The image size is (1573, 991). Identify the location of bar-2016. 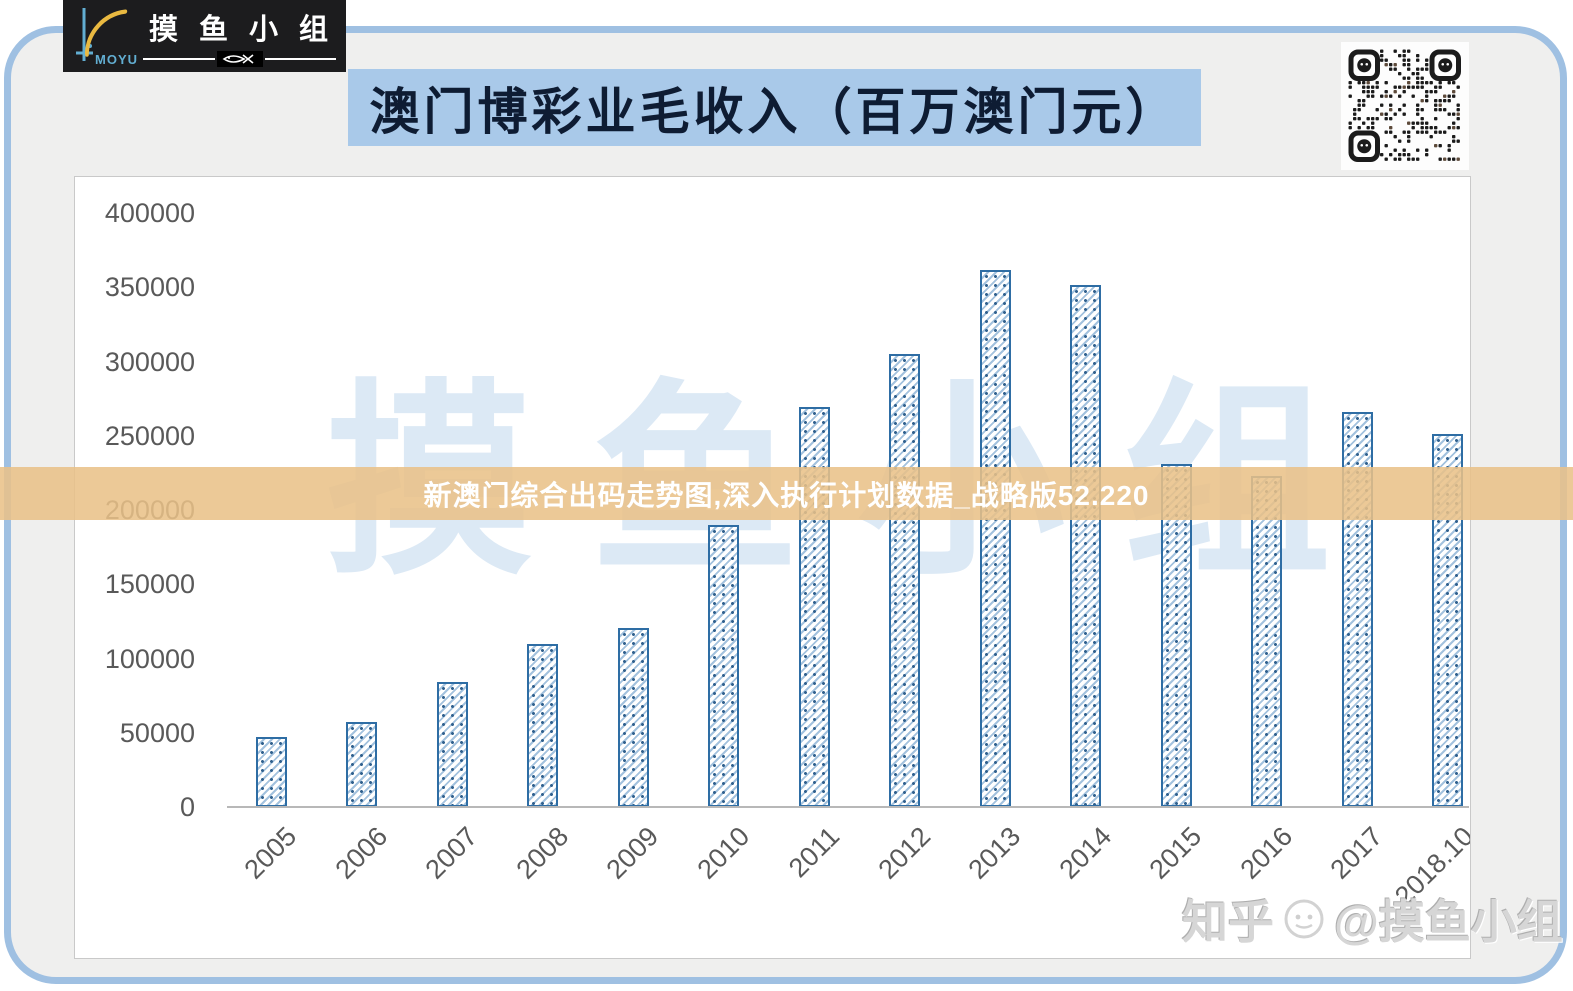
(1266, 641).